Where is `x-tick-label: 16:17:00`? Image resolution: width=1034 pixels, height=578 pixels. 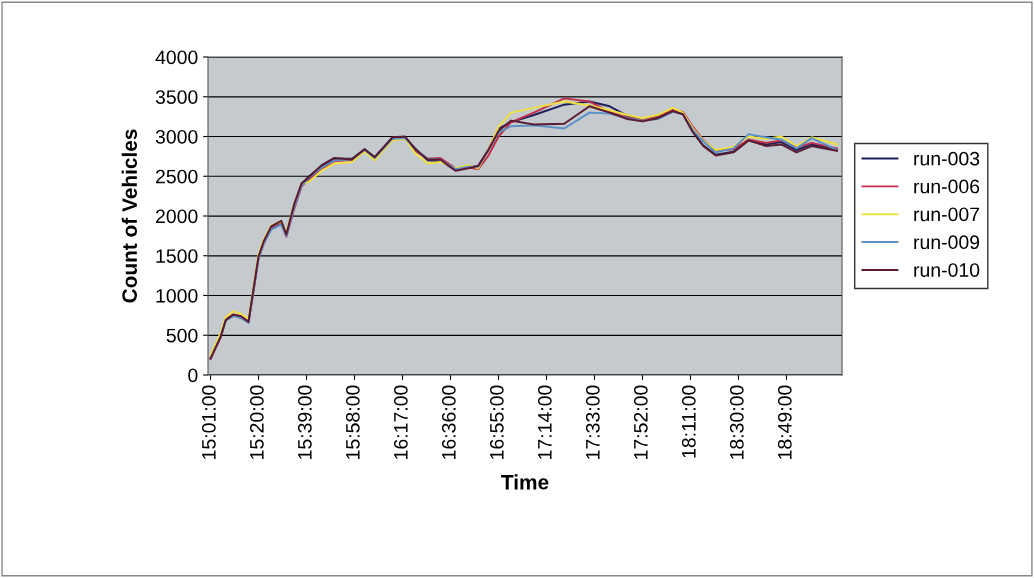
x-tick-label: 16:17:00 is located at coordinates (400, 422).